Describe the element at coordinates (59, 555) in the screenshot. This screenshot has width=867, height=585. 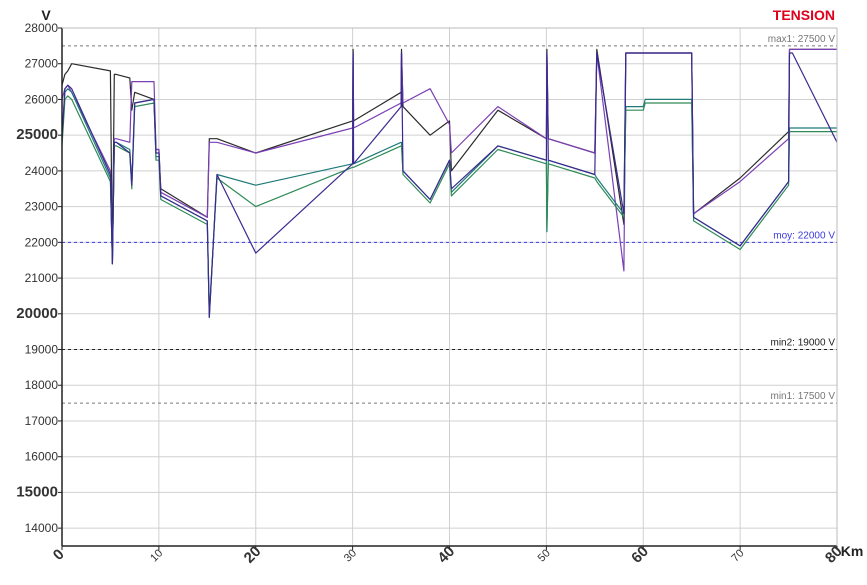
I see `x-tick-label: 0` at that location.